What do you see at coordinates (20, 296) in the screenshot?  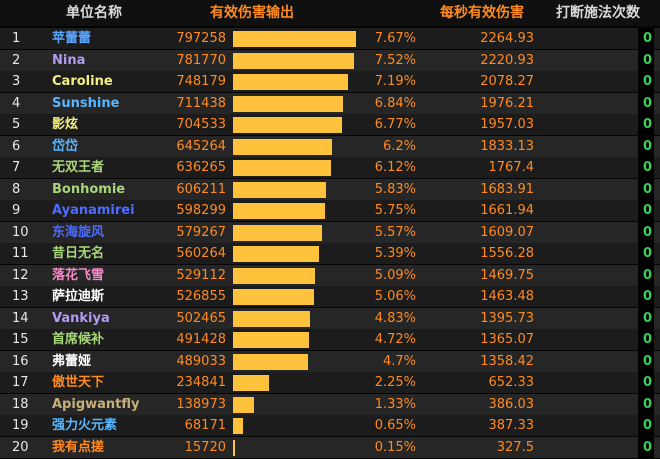 I see `rank-number: 13` at bounding box center [20, 296].